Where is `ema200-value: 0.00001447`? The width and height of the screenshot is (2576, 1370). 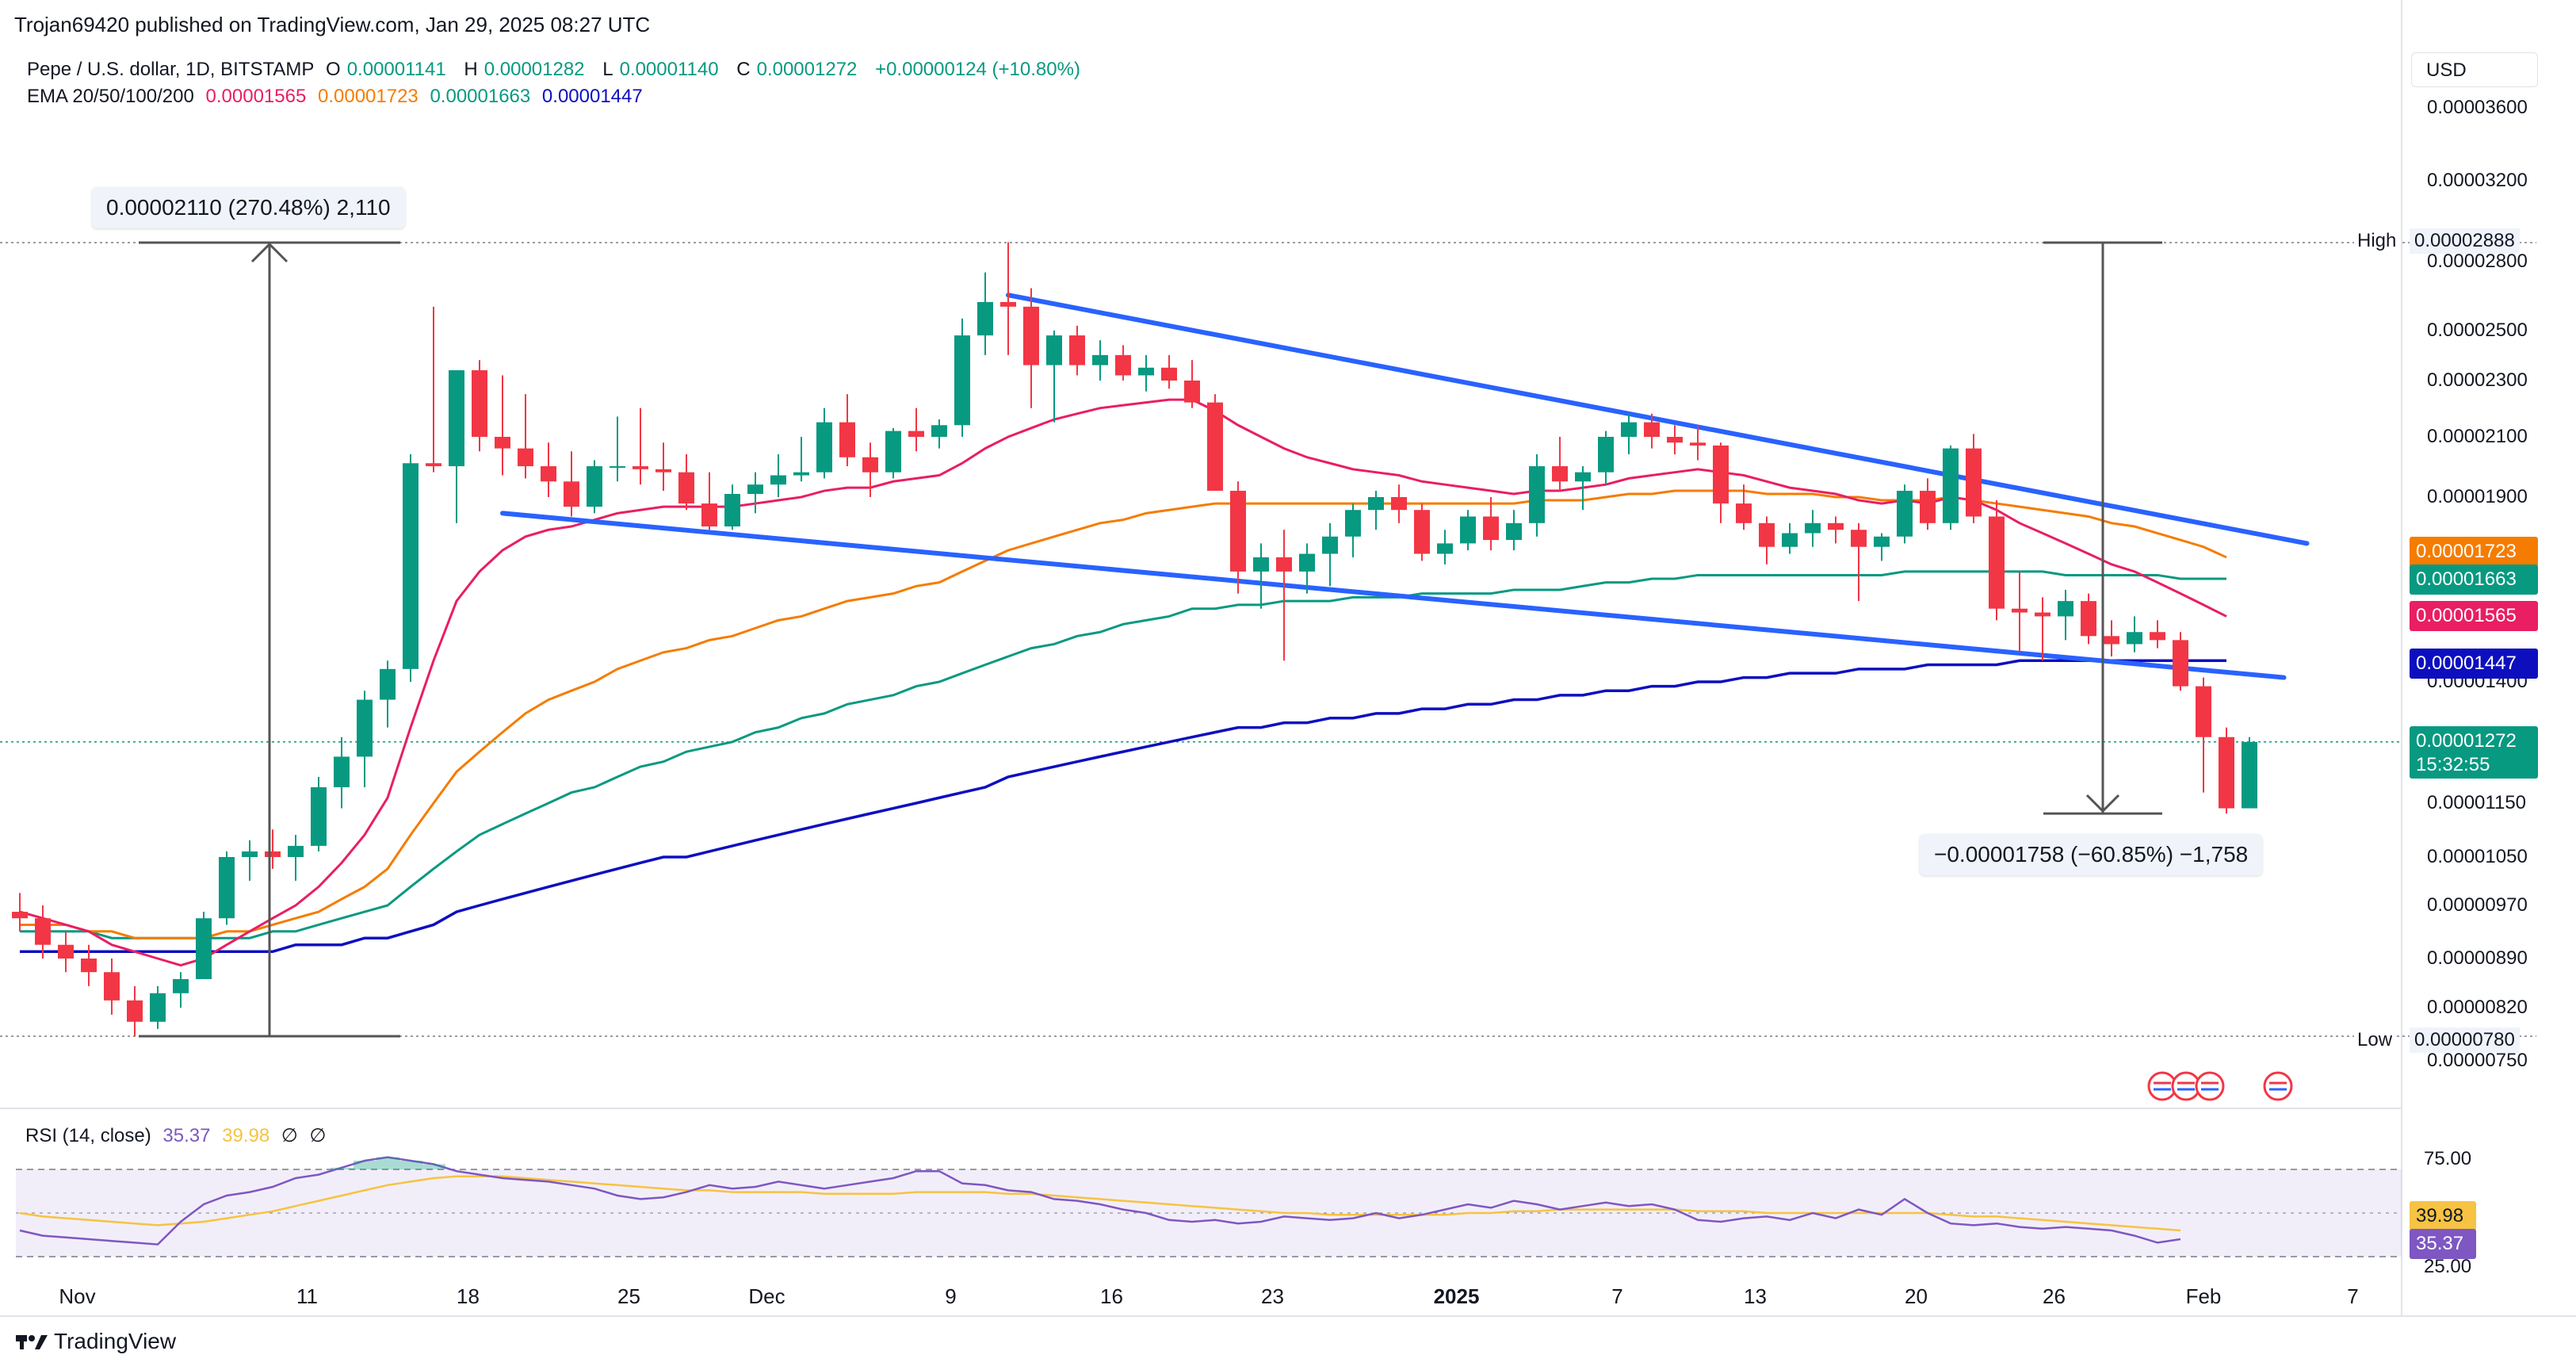 ema200-value: 0.00001447 is located at coordinates (592, 96).